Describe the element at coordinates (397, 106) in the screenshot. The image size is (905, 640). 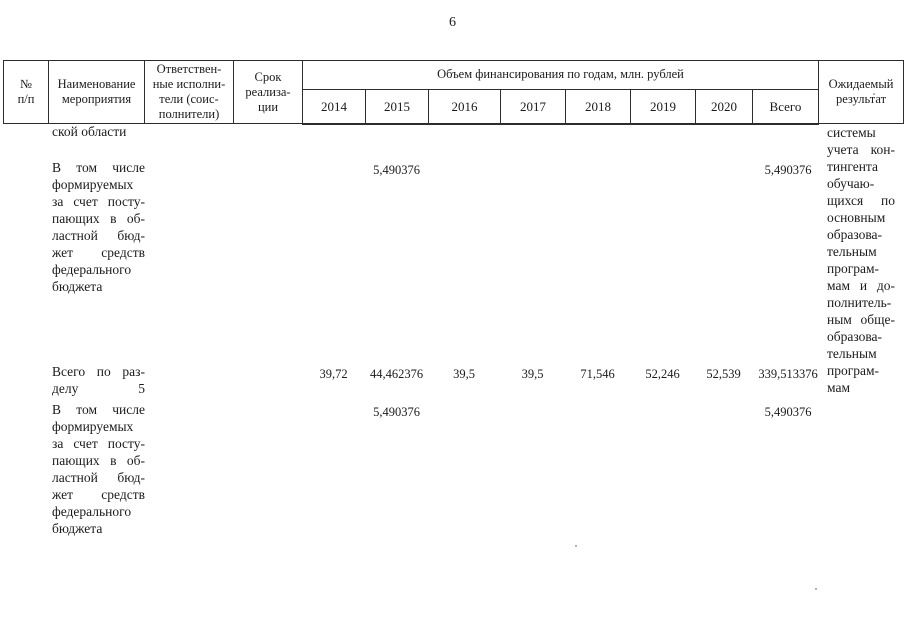
I see `header-cell-year-2015: 2015` at that location.